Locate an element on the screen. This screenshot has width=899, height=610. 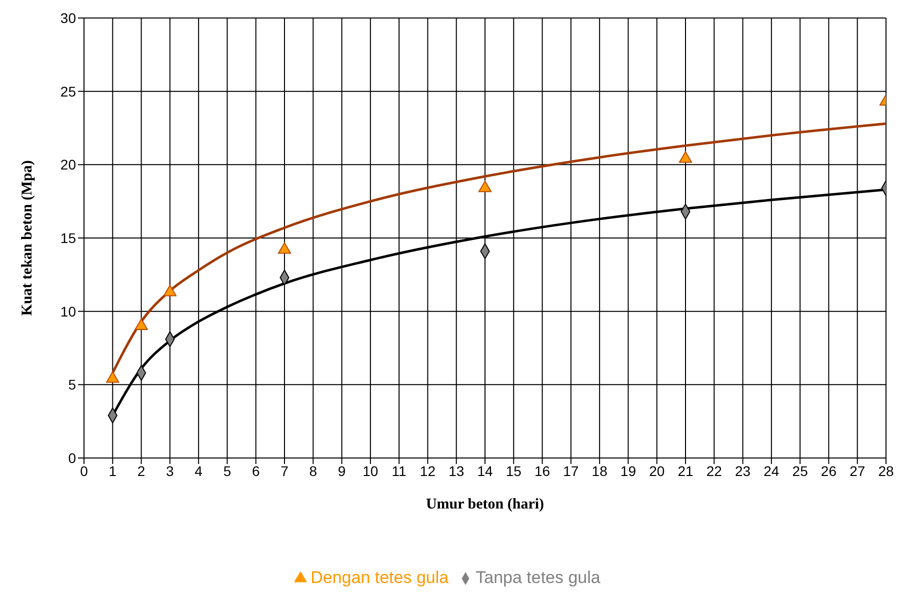
x-axis-title: Umur beton (hari) is located at coordinates (485, 504).